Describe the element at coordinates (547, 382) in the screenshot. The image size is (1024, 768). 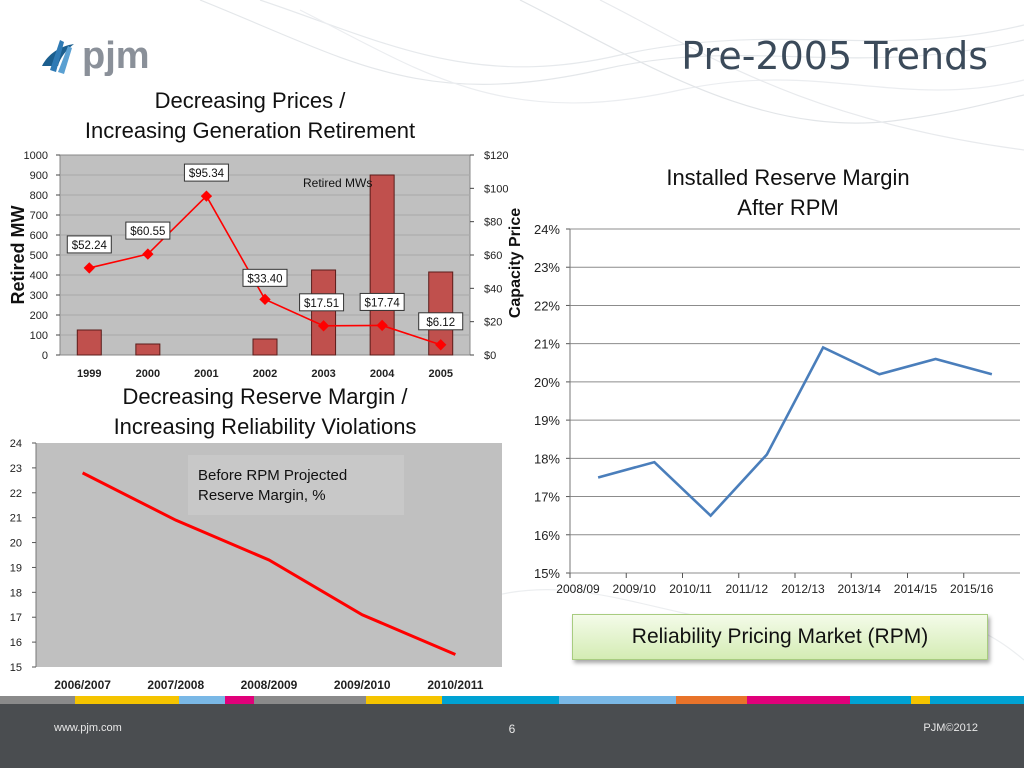
I see `y-tick-label: 20%` at that location.